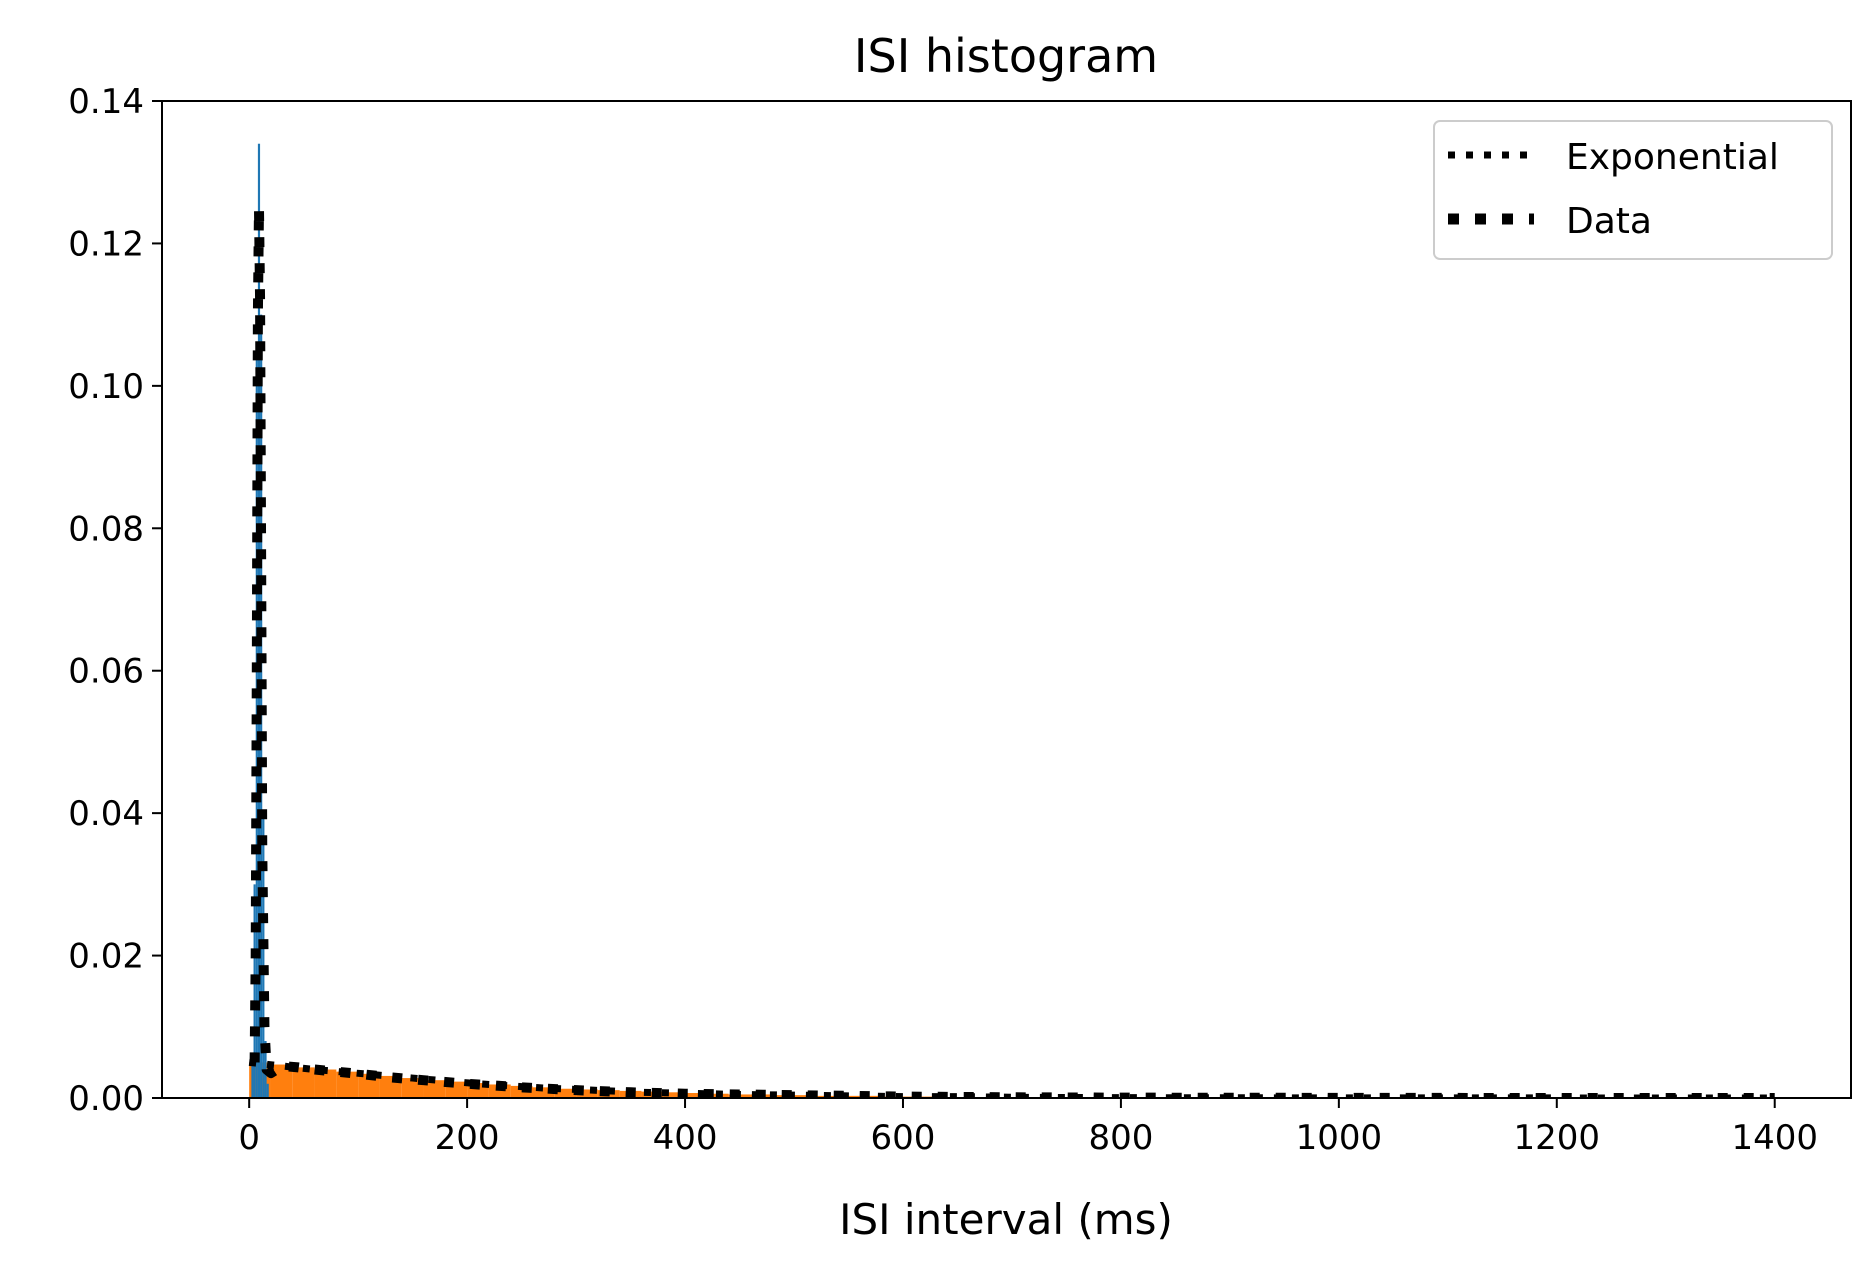 This screenshot has width=1872, height=1269. I want to click on y-tick-label-6: 0.12, so click(106, 244).